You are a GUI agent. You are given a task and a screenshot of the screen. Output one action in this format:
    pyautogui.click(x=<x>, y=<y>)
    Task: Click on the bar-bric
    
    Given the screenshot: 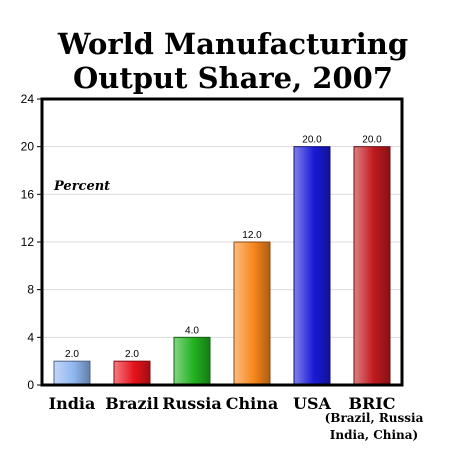 What is the action you would take?
    pyautogui.click(x=372, y=266)
    